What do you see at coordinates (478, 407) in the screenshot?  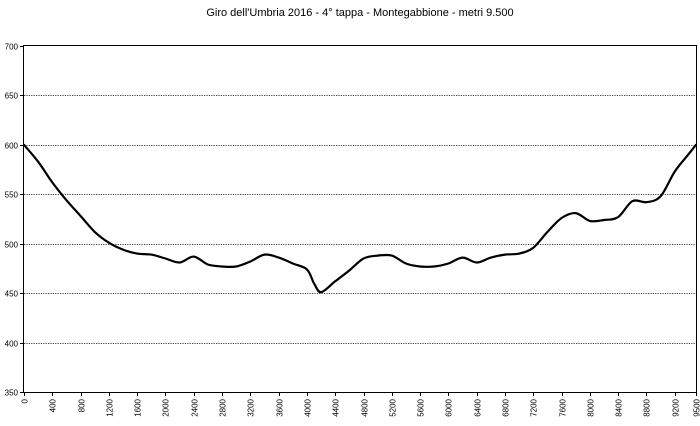 I see `x-tick-label-6400: 6400` at bounding box center [478, 407].